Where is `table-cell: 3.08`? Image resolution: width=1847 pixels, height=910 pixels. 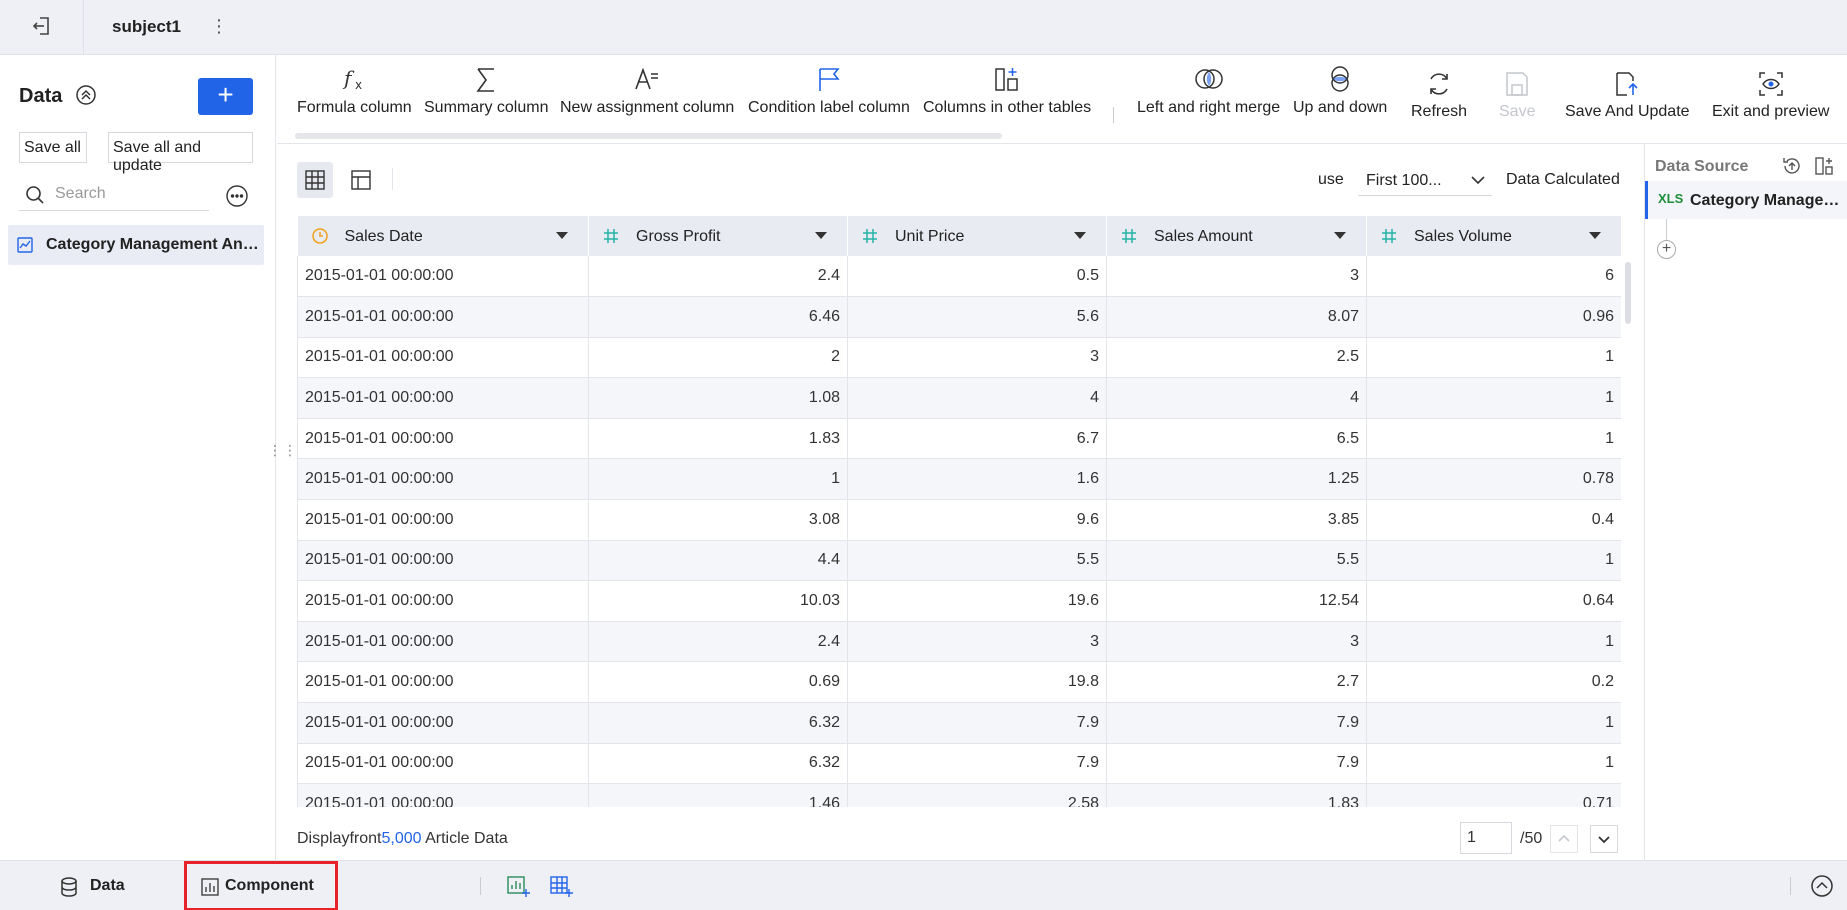 table-cell: 3.08 is located at coordinates (718, 520).